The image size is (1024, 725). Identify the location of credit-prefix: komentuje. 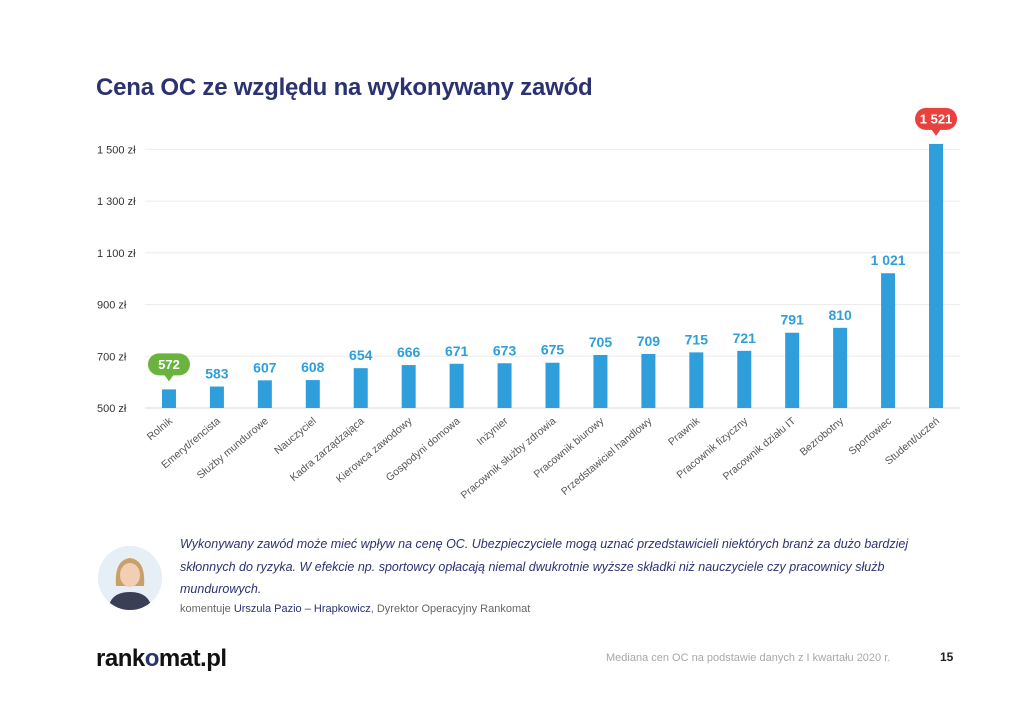
(207, 609).